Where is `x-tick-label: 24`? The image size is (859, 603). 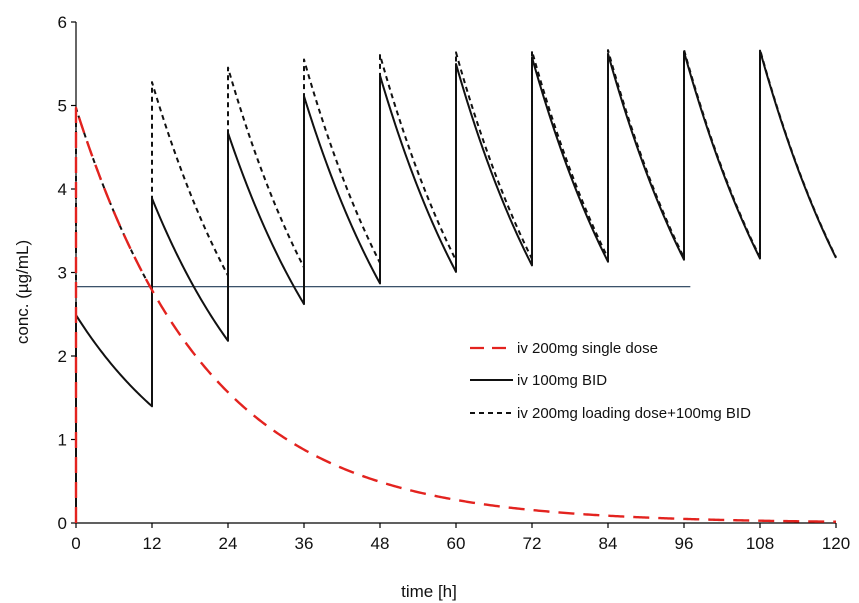
x-tick-label: 24 is located at coordinates (228, 543).